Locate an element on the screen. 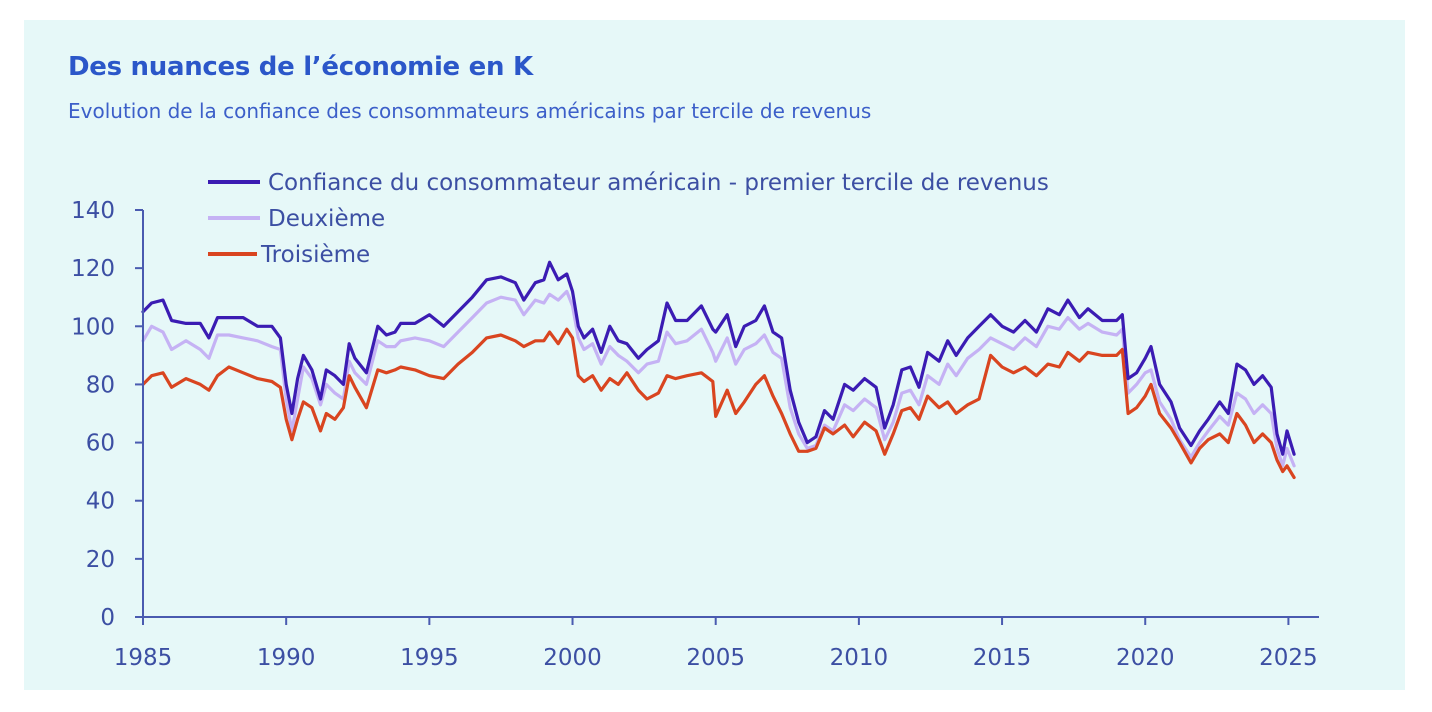 Image resolution: width=1432 pixels, height=712 pixels. chart-title: Des nuances de l’économie en K is located at coordinates (300, 67).